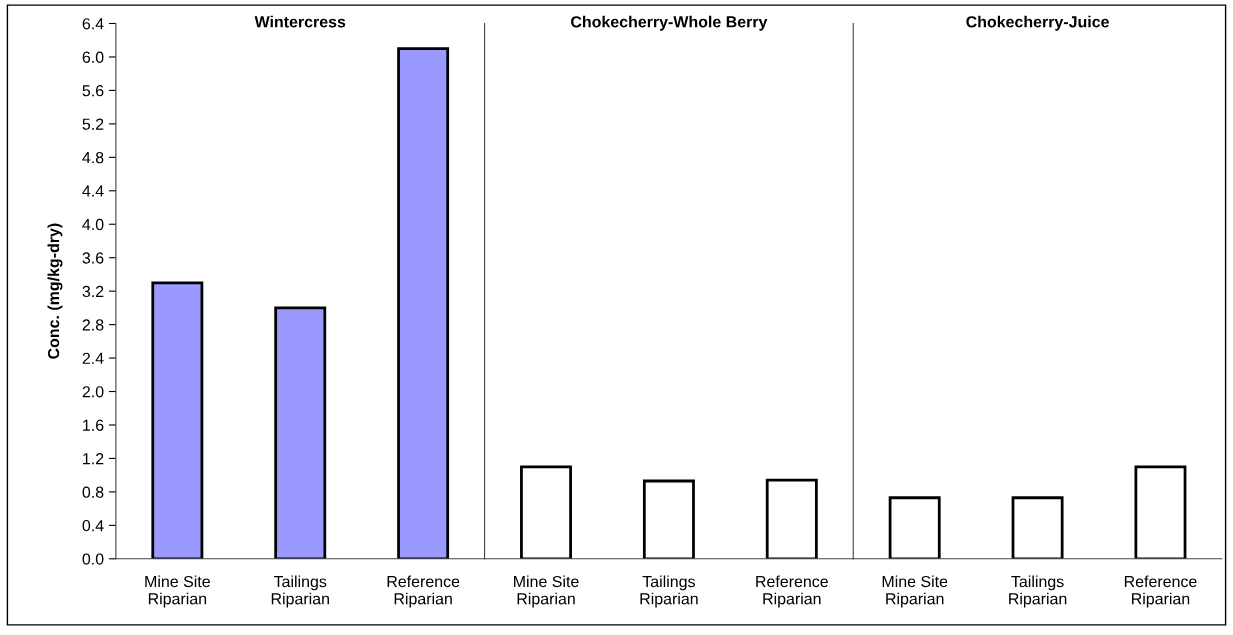  Describe the element at coordinates (300, 21) in the screenshot. I see `chart-title: Wintercress` at that location.